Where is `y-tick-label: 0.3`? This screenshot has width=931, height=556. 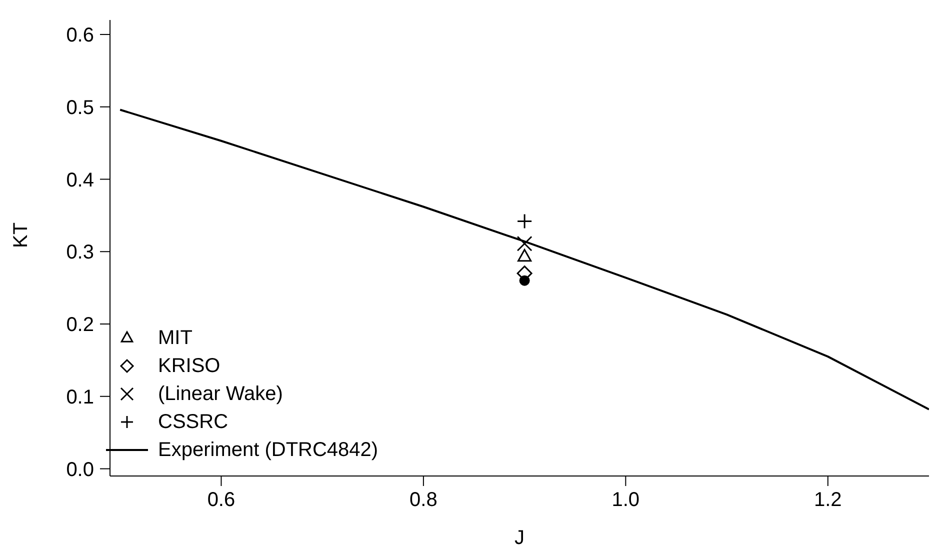 y-tick-label: 0.3 is located at coordinates (80, 253).